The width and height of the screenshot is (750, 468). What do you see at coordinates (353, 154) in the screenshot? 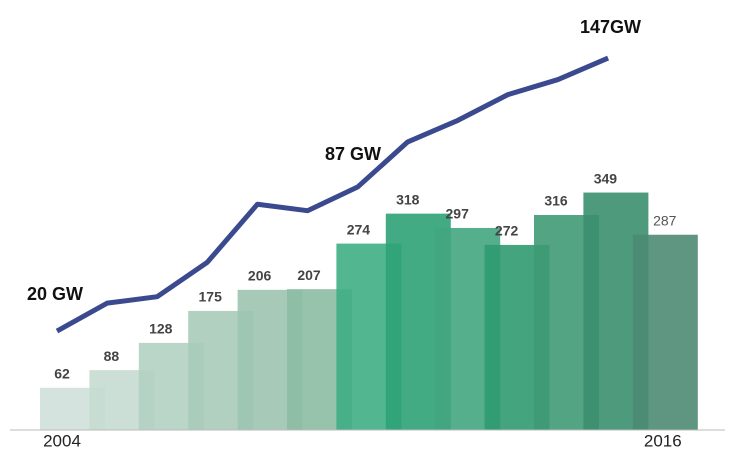
I see `annotation: 87 GW` at bounding box center [353, 154].